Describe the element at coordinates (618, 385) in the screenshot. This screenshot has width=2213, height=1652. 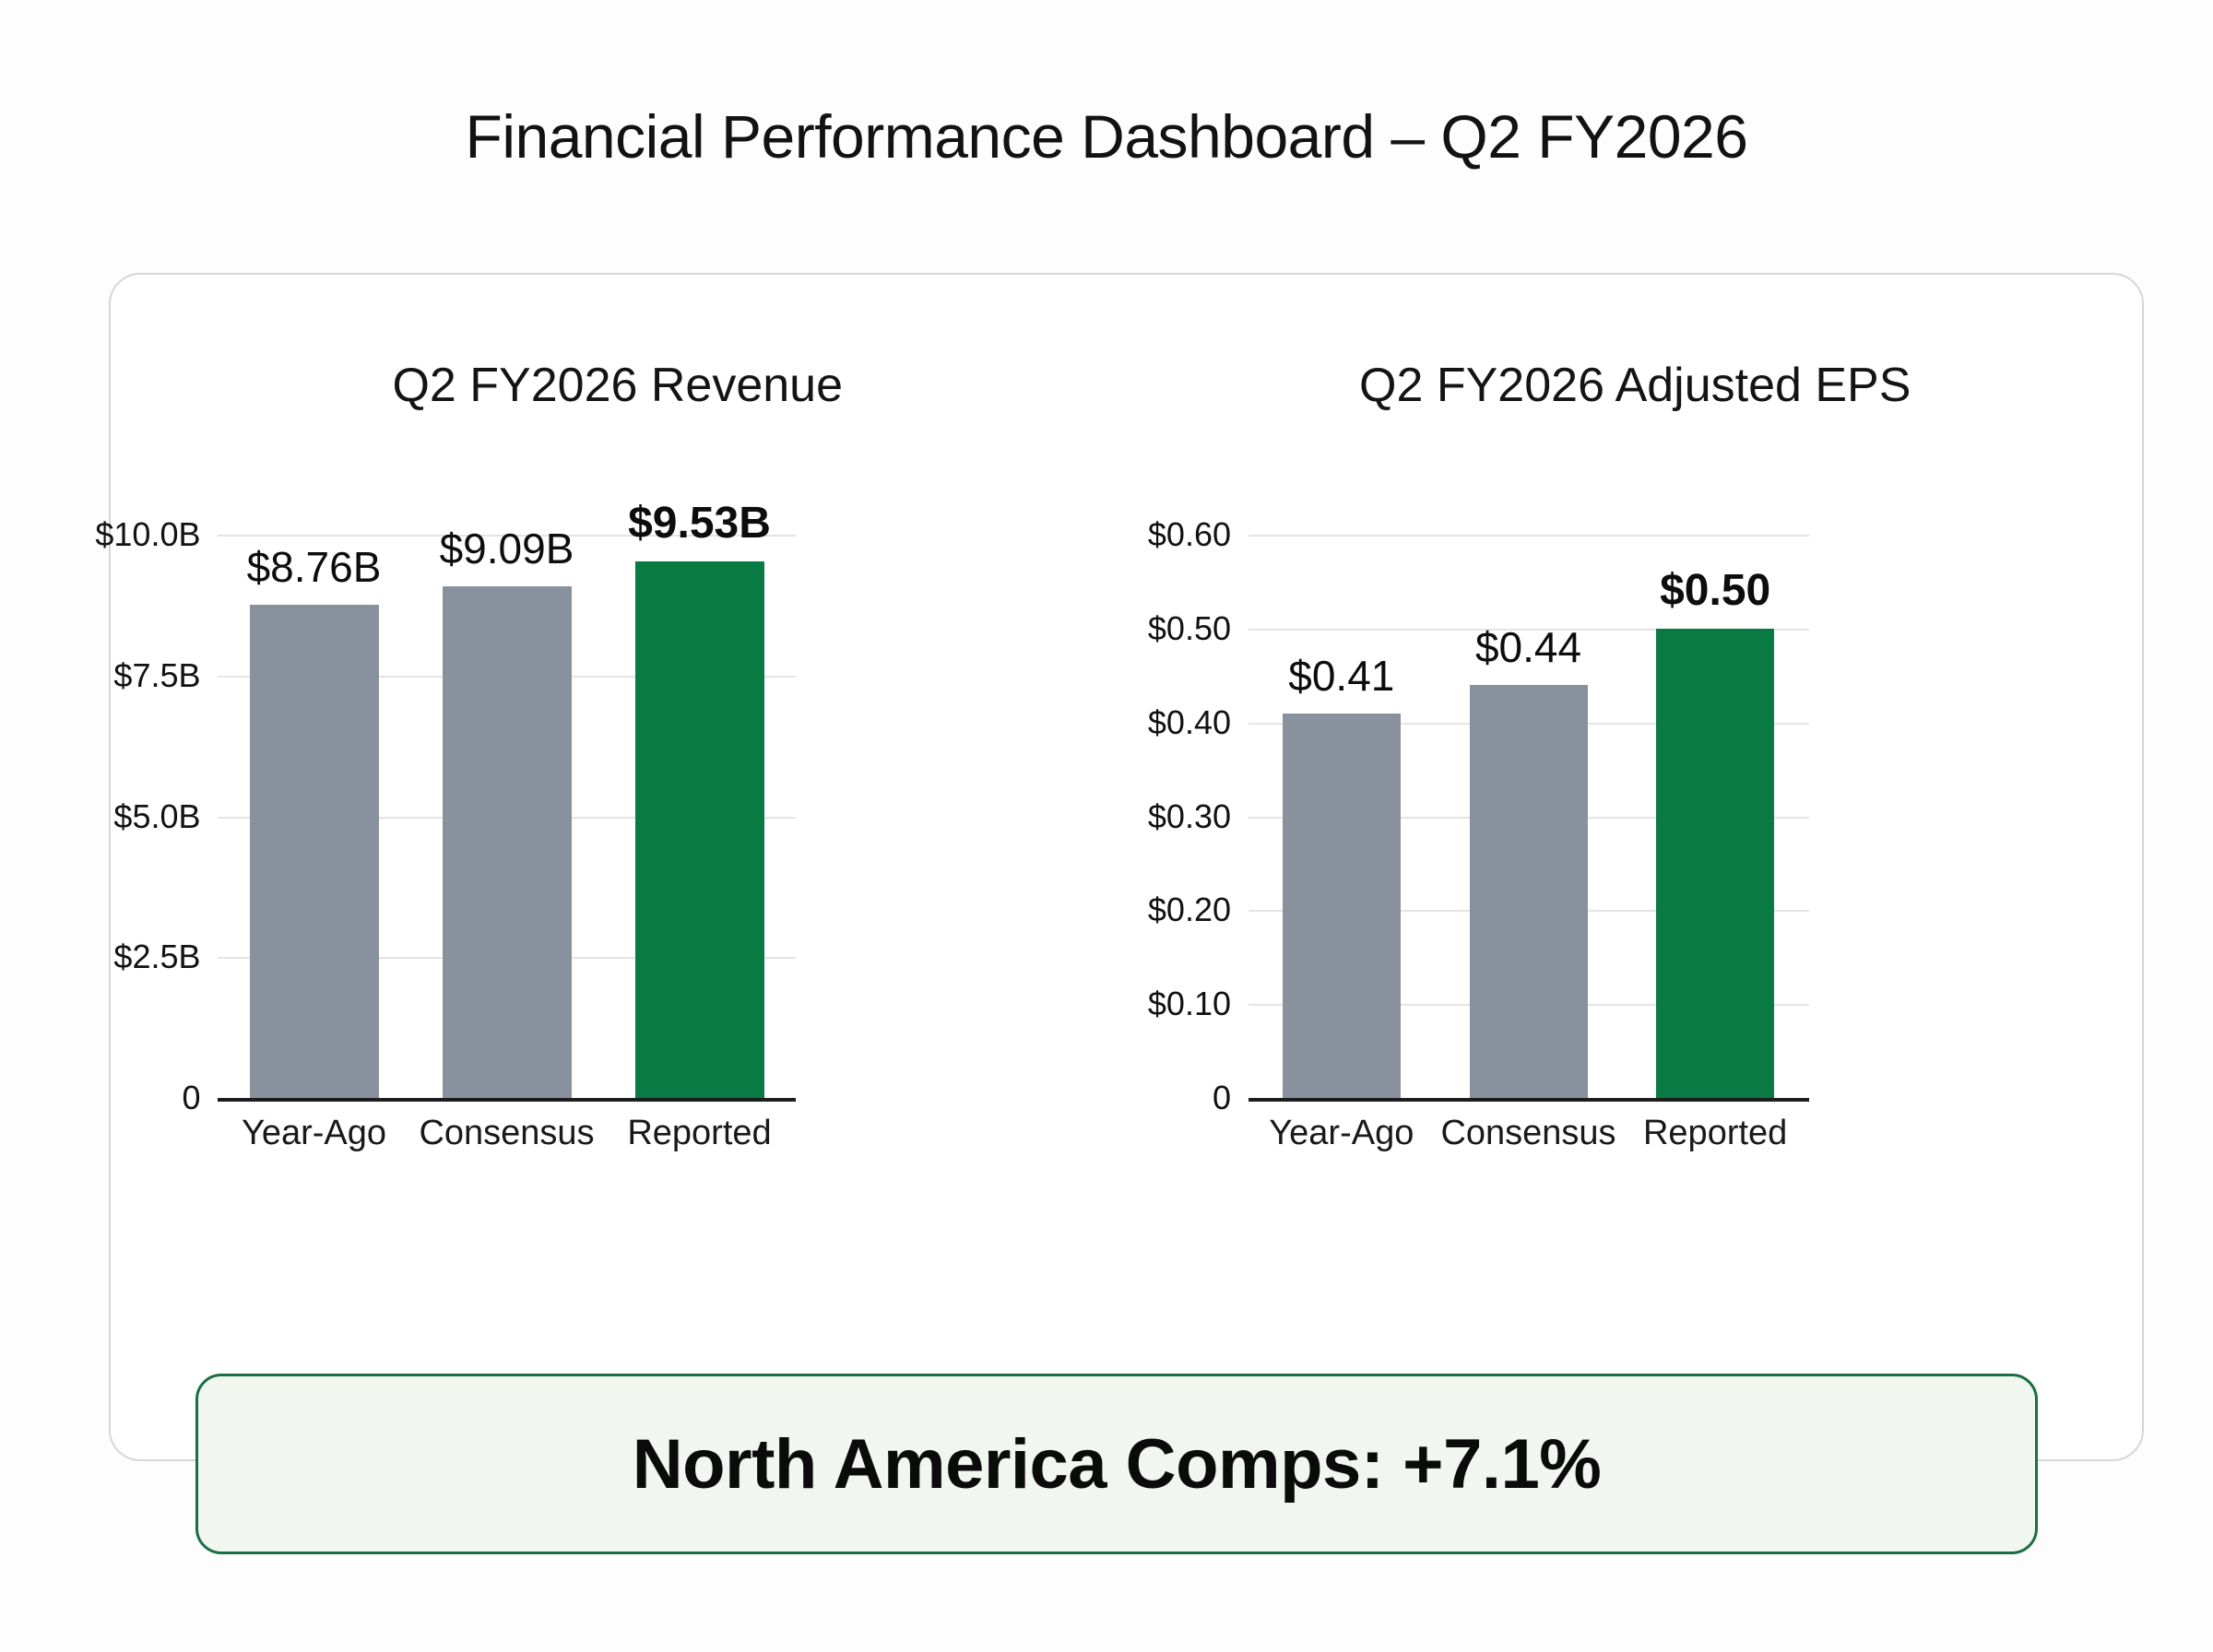
I see `revenue-chart-title: Q2 FY2026 Revenue` at that location.